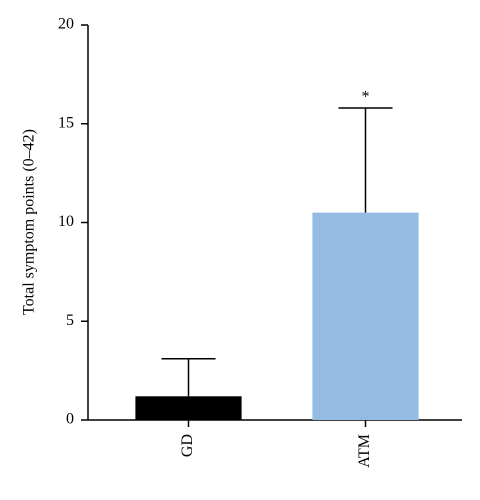  Describe the element at coordinates (187, 445) in the screenshot. I see `x-tick-label: GD` at that location.